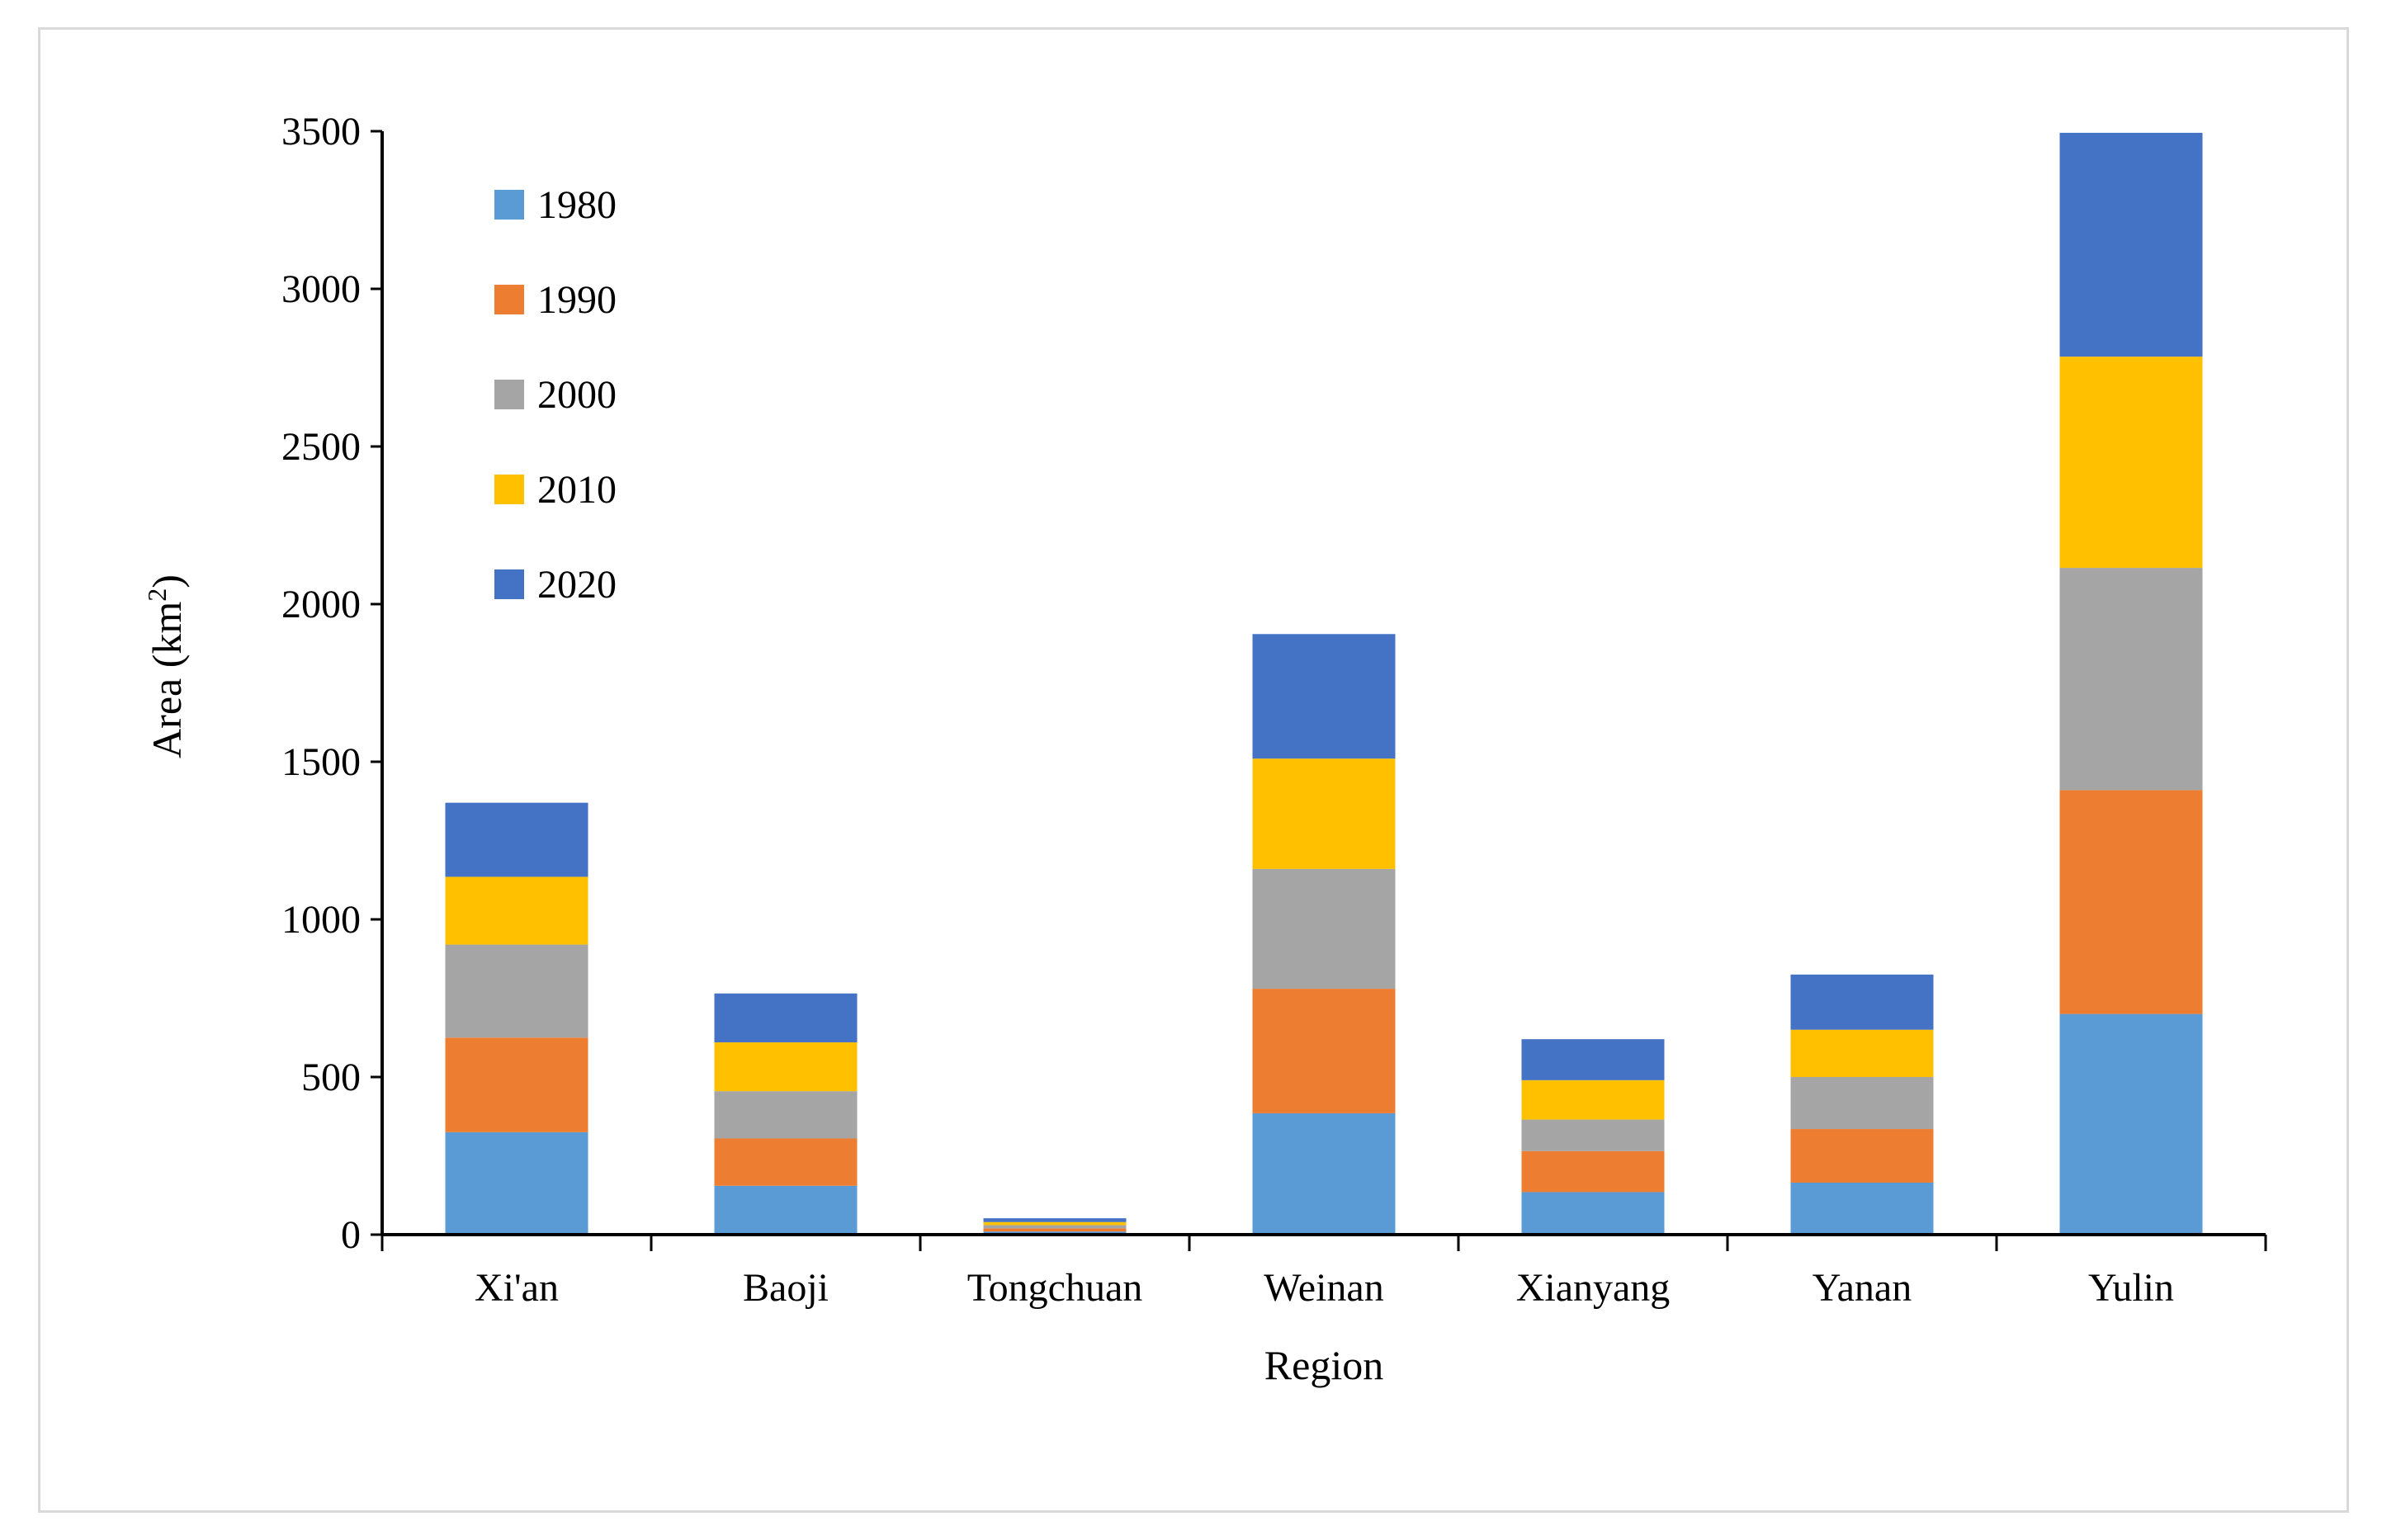 Image resolution: width=2382 pixels, height=1540 pixels. What do you see at coordinates (1593, 1288) in the screenshot?
I see `x-tick-label: Xianyang` at bounding box center [1593, 1288].